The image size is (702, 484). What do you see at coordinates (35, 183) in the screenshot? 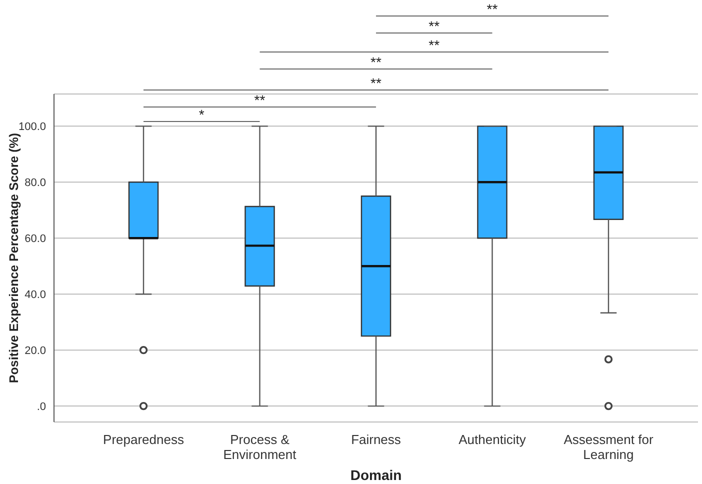
I see `y-tick-label: 80.0` at bounding box center [35, 183].